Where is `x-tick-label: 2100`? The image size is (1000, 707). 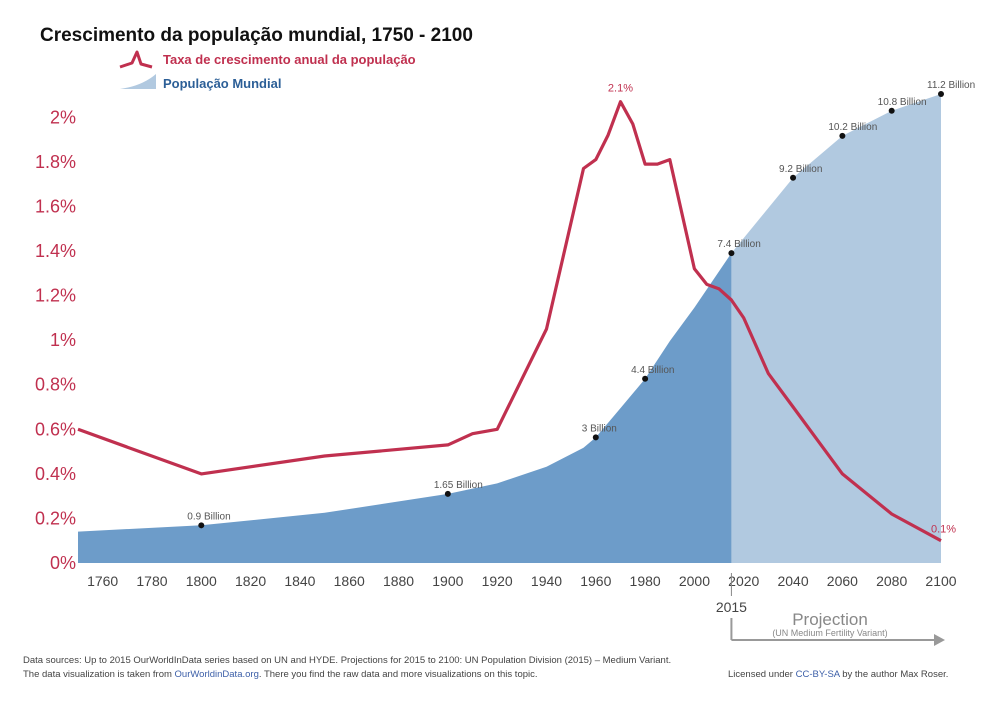 x-tick-label: 2100 is located at coordinates (940, 581).